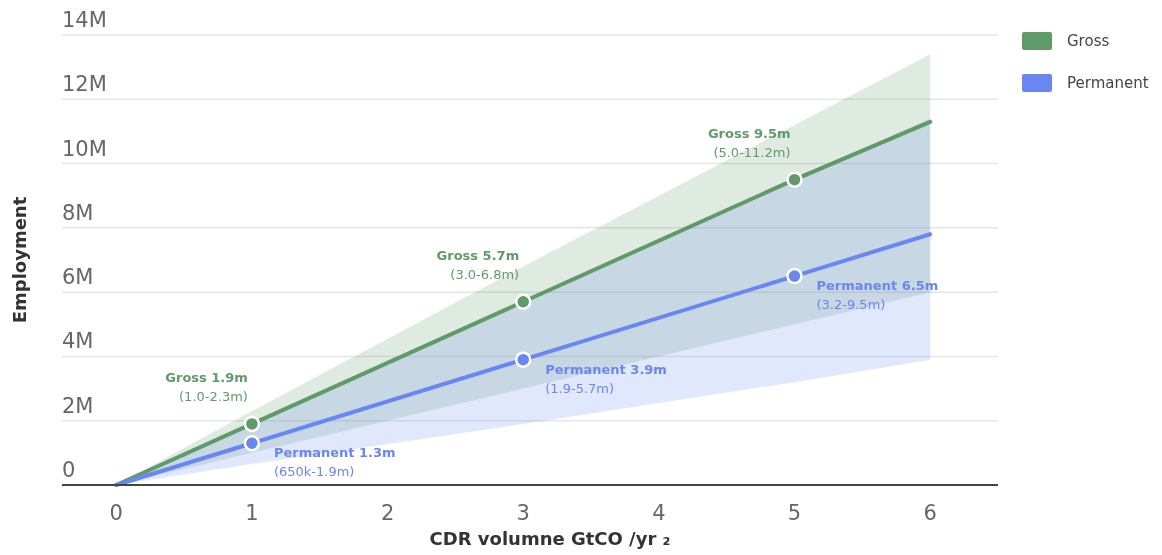  What do you see at coordinates (523, 513) in the screenshot?
I see `x-tick-label: 3` at bounding box center [523, 513].